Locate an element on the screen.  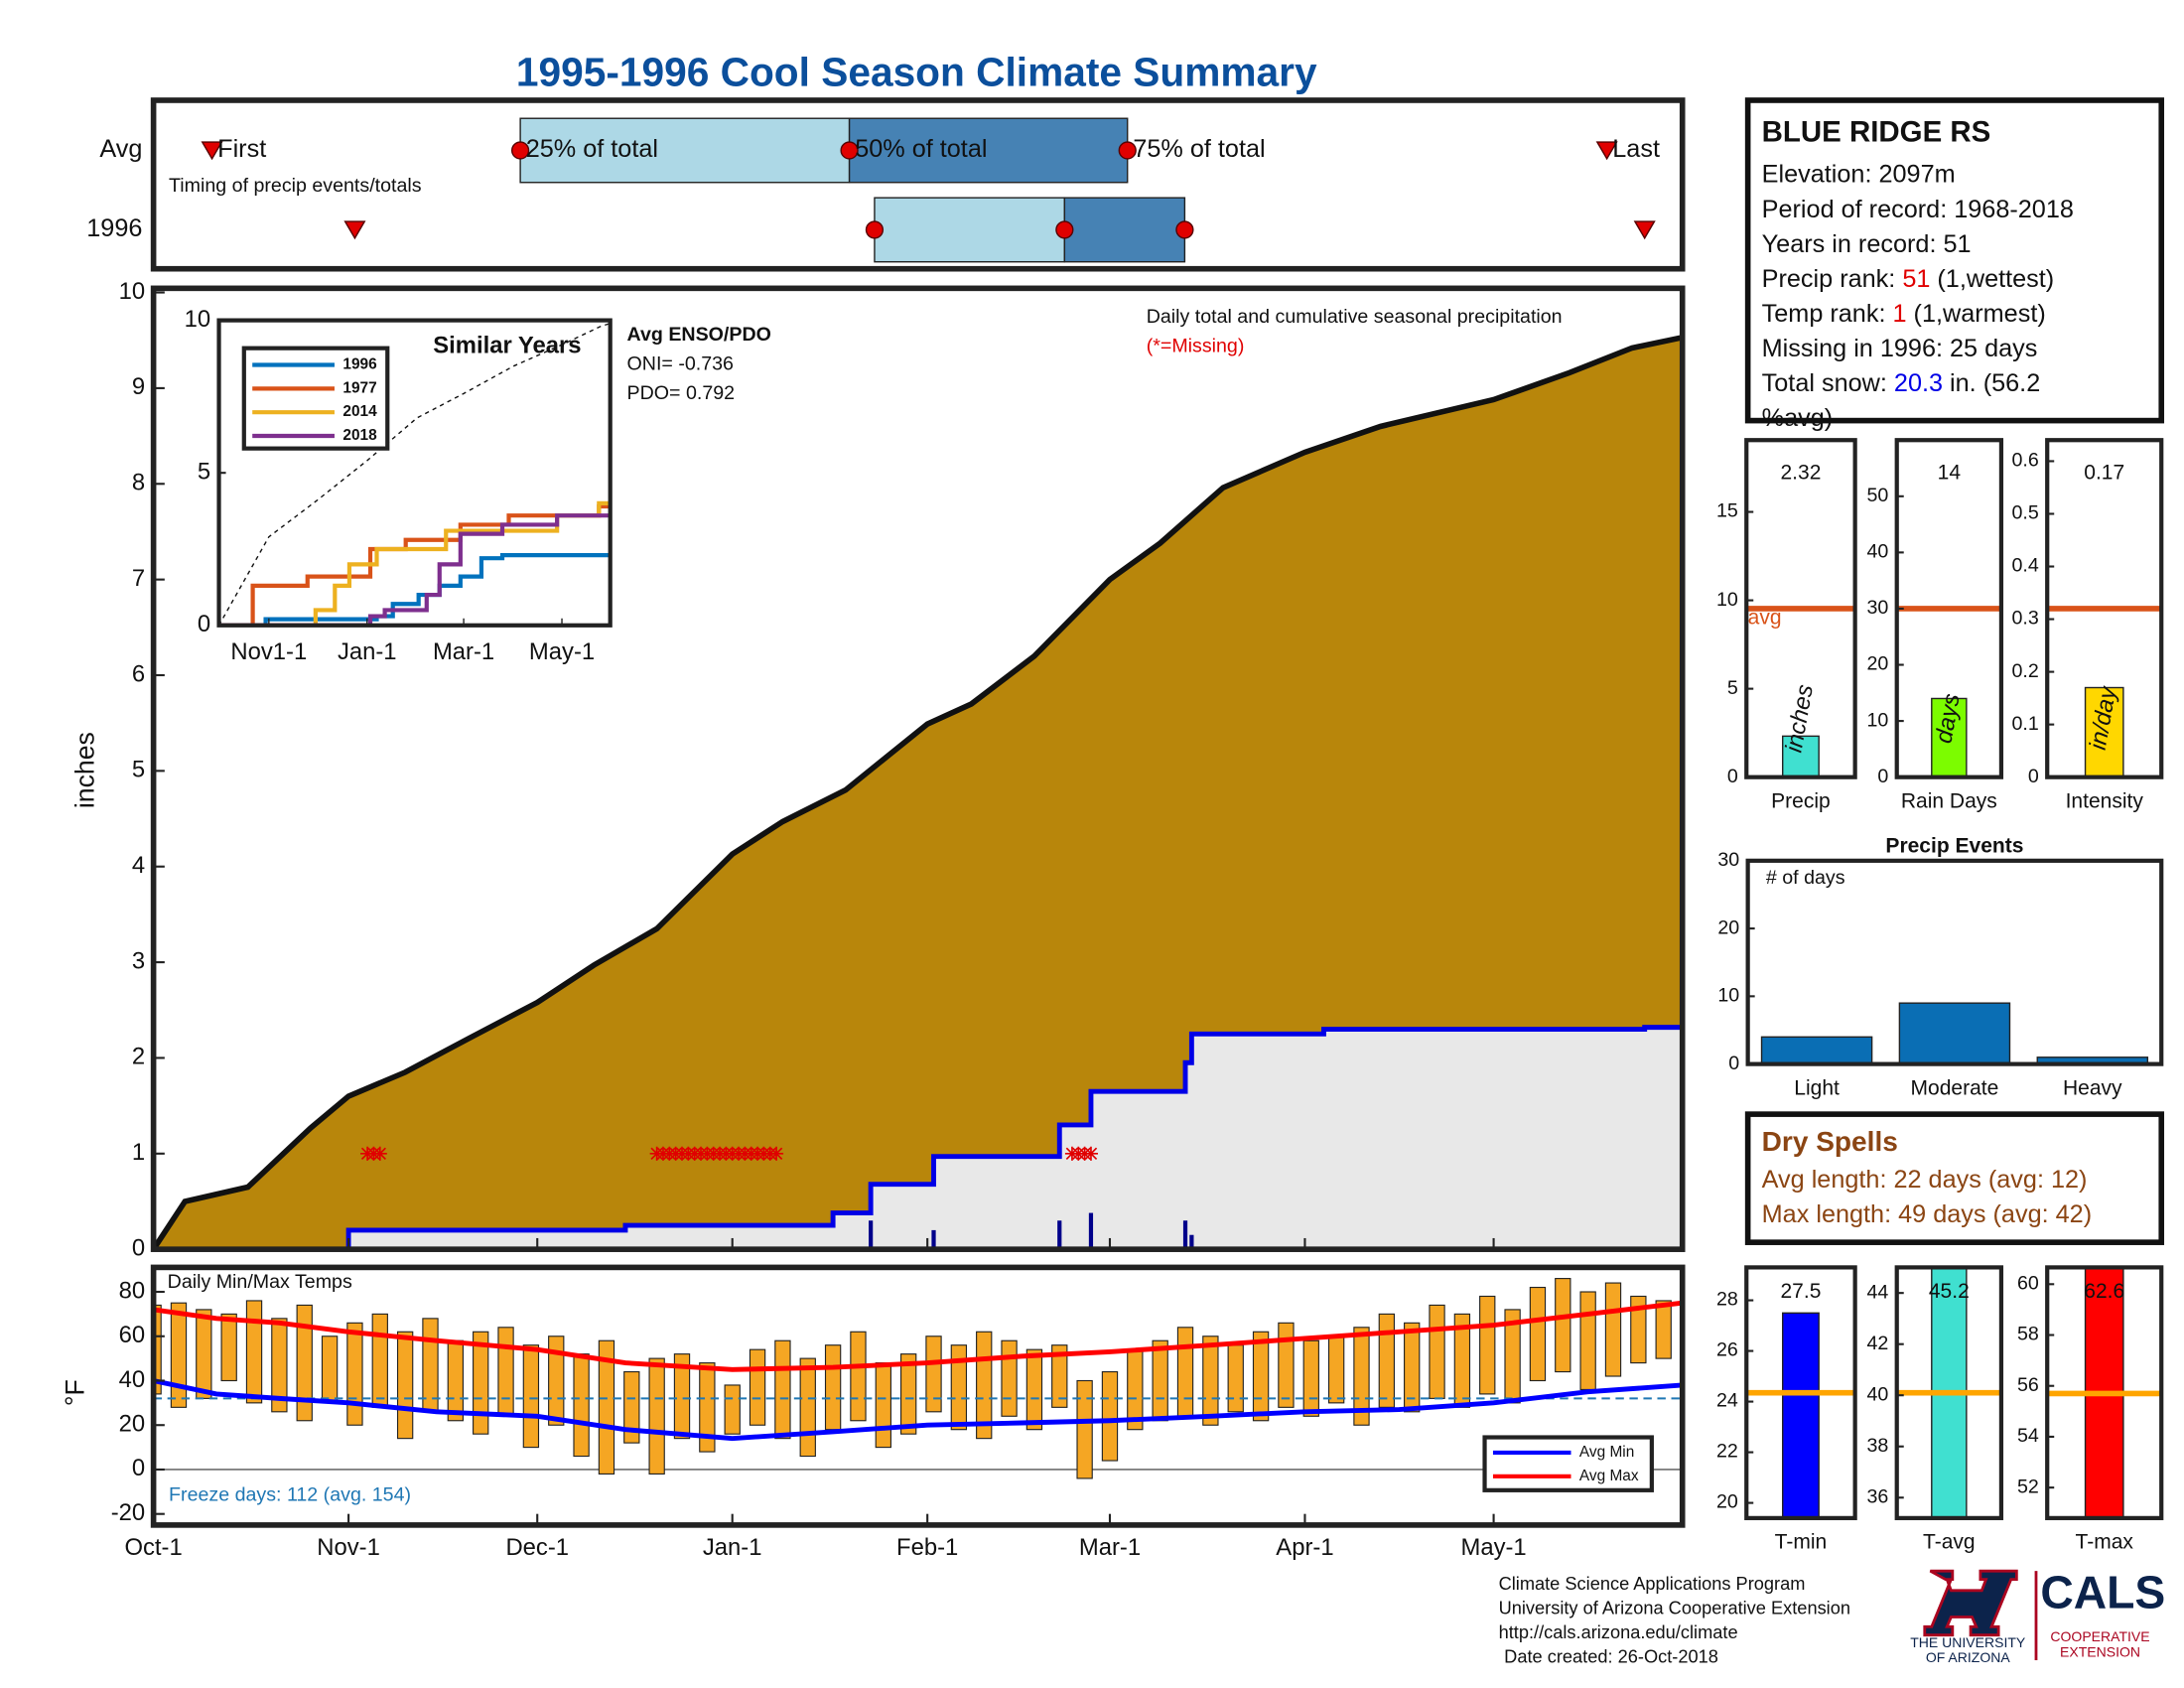
y-tick-label: 36 is located at coordinates (1877, 1496).